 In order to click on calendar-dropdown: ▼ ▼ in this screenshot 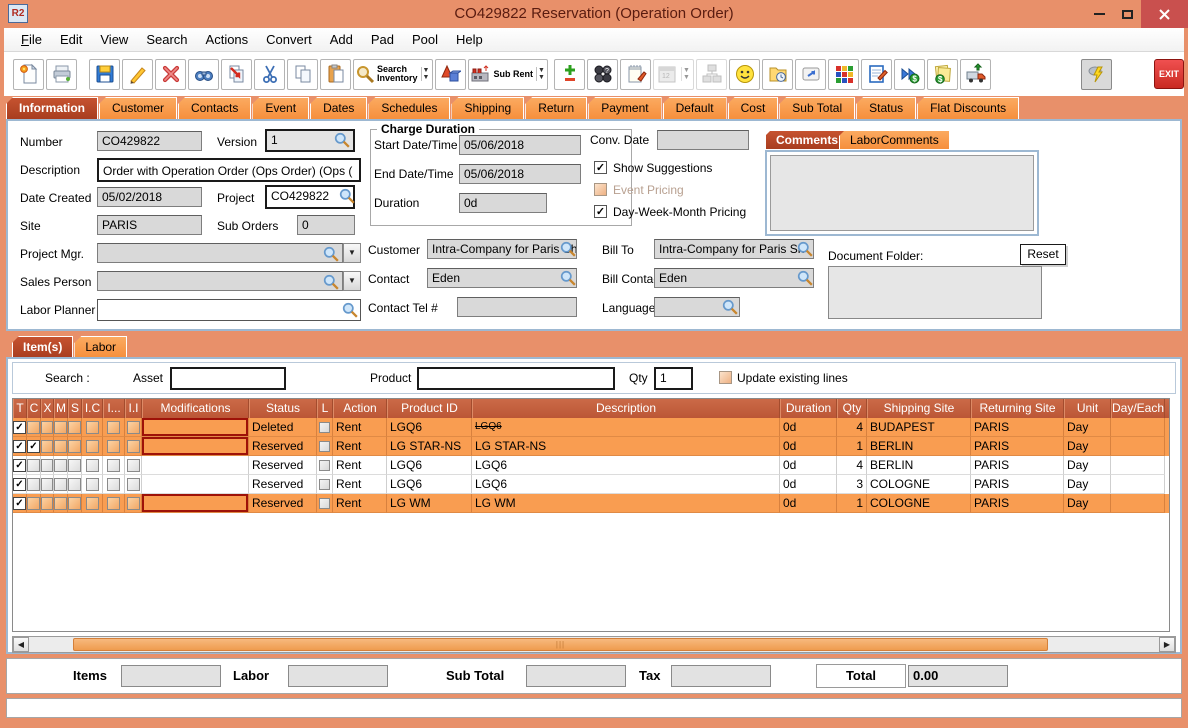, I will do `click(686, 74)`.